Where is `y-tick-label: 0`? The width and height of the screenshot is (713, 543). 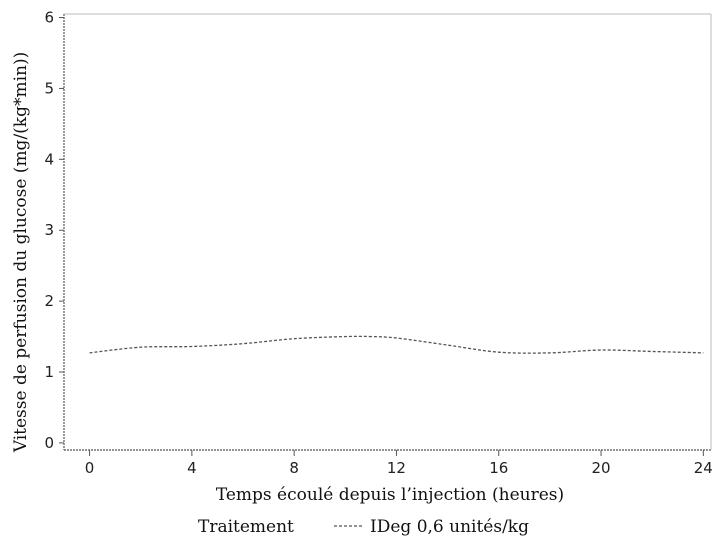
y-tick-label: 0 is located at coordinates (49, 443).